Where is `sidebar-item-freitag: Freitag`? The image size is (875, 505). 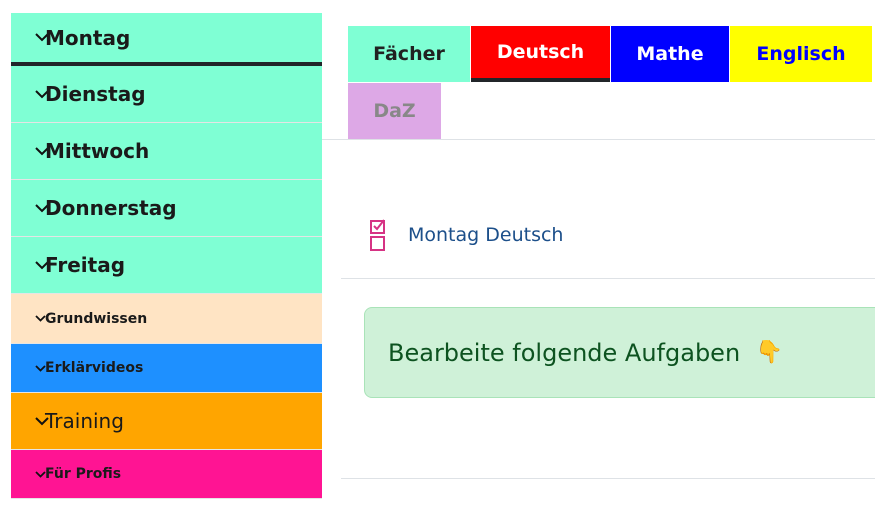
sidebar-item-freitag: Freitag is located at coordinates (166, 265).